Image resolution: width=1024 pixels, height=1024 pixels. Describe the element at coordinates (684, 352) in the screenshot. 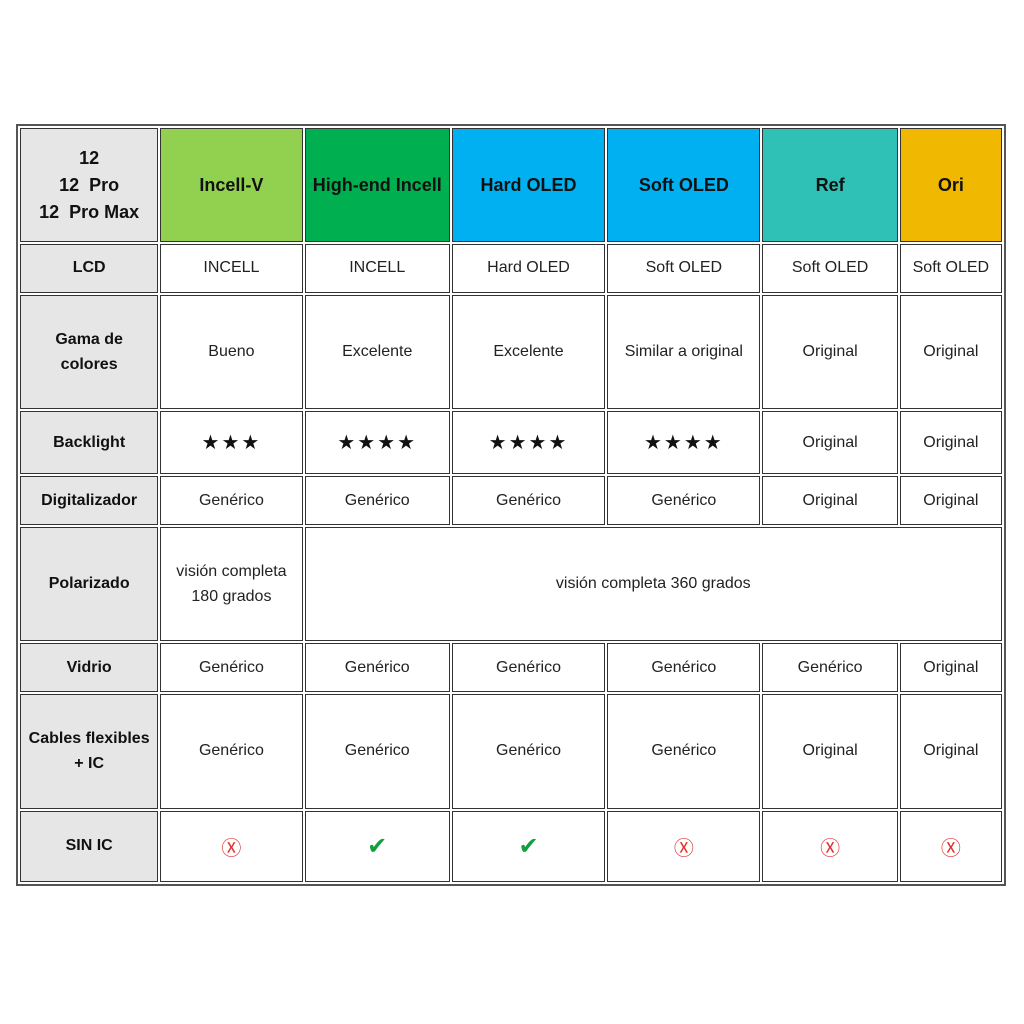

I see `cell: Similar a original` at that location.